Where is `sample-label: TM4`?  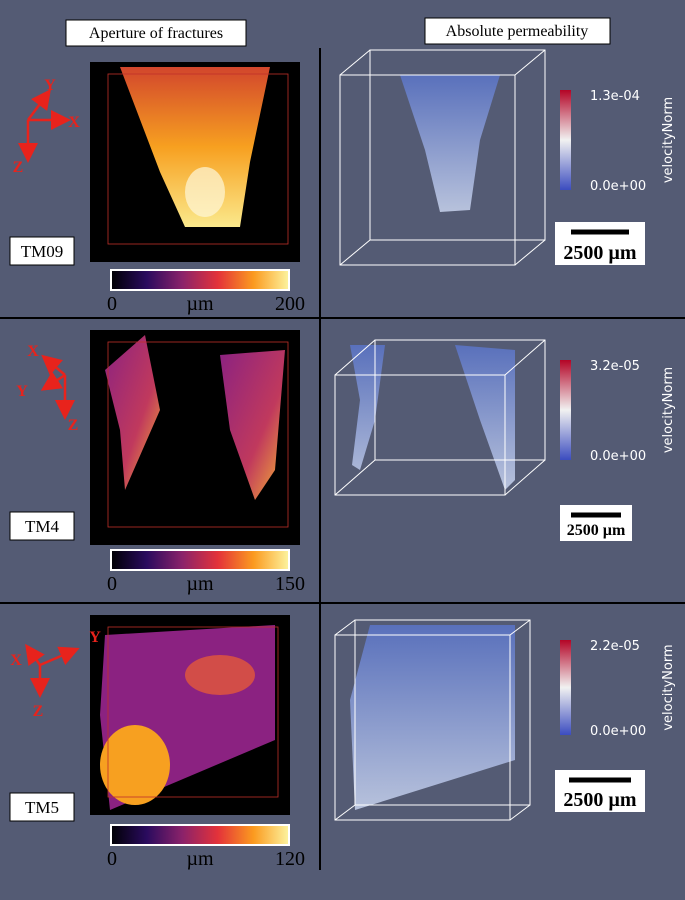
sample-label: TM4 is located at coordinates (42, 526).